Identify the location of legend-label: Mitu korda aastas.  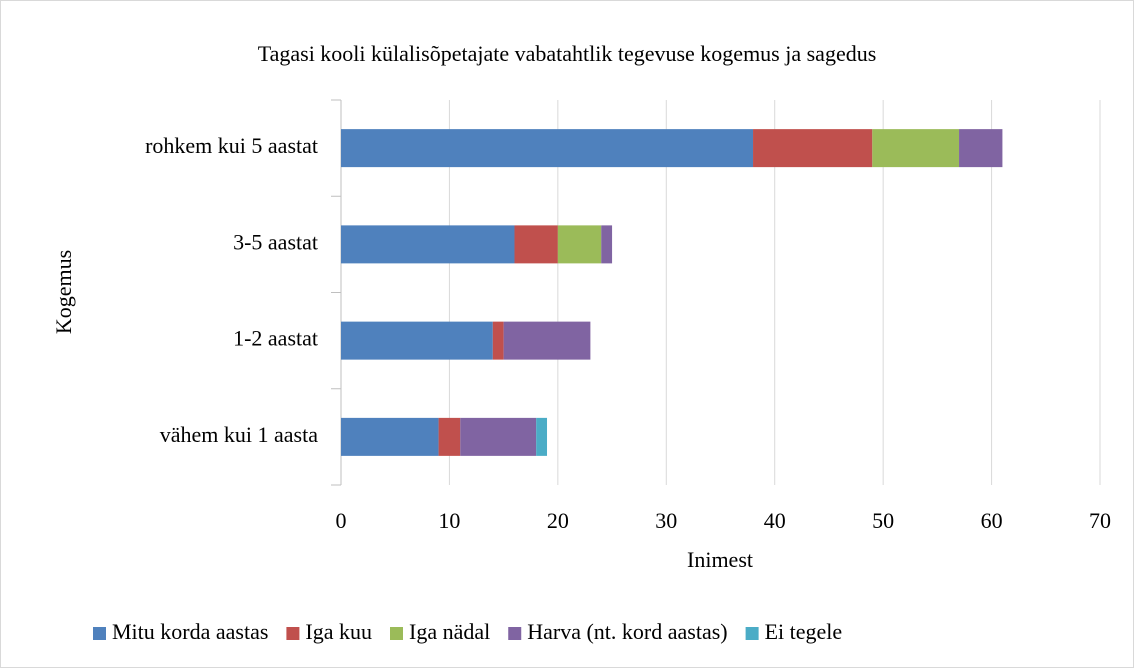
(190, 631).